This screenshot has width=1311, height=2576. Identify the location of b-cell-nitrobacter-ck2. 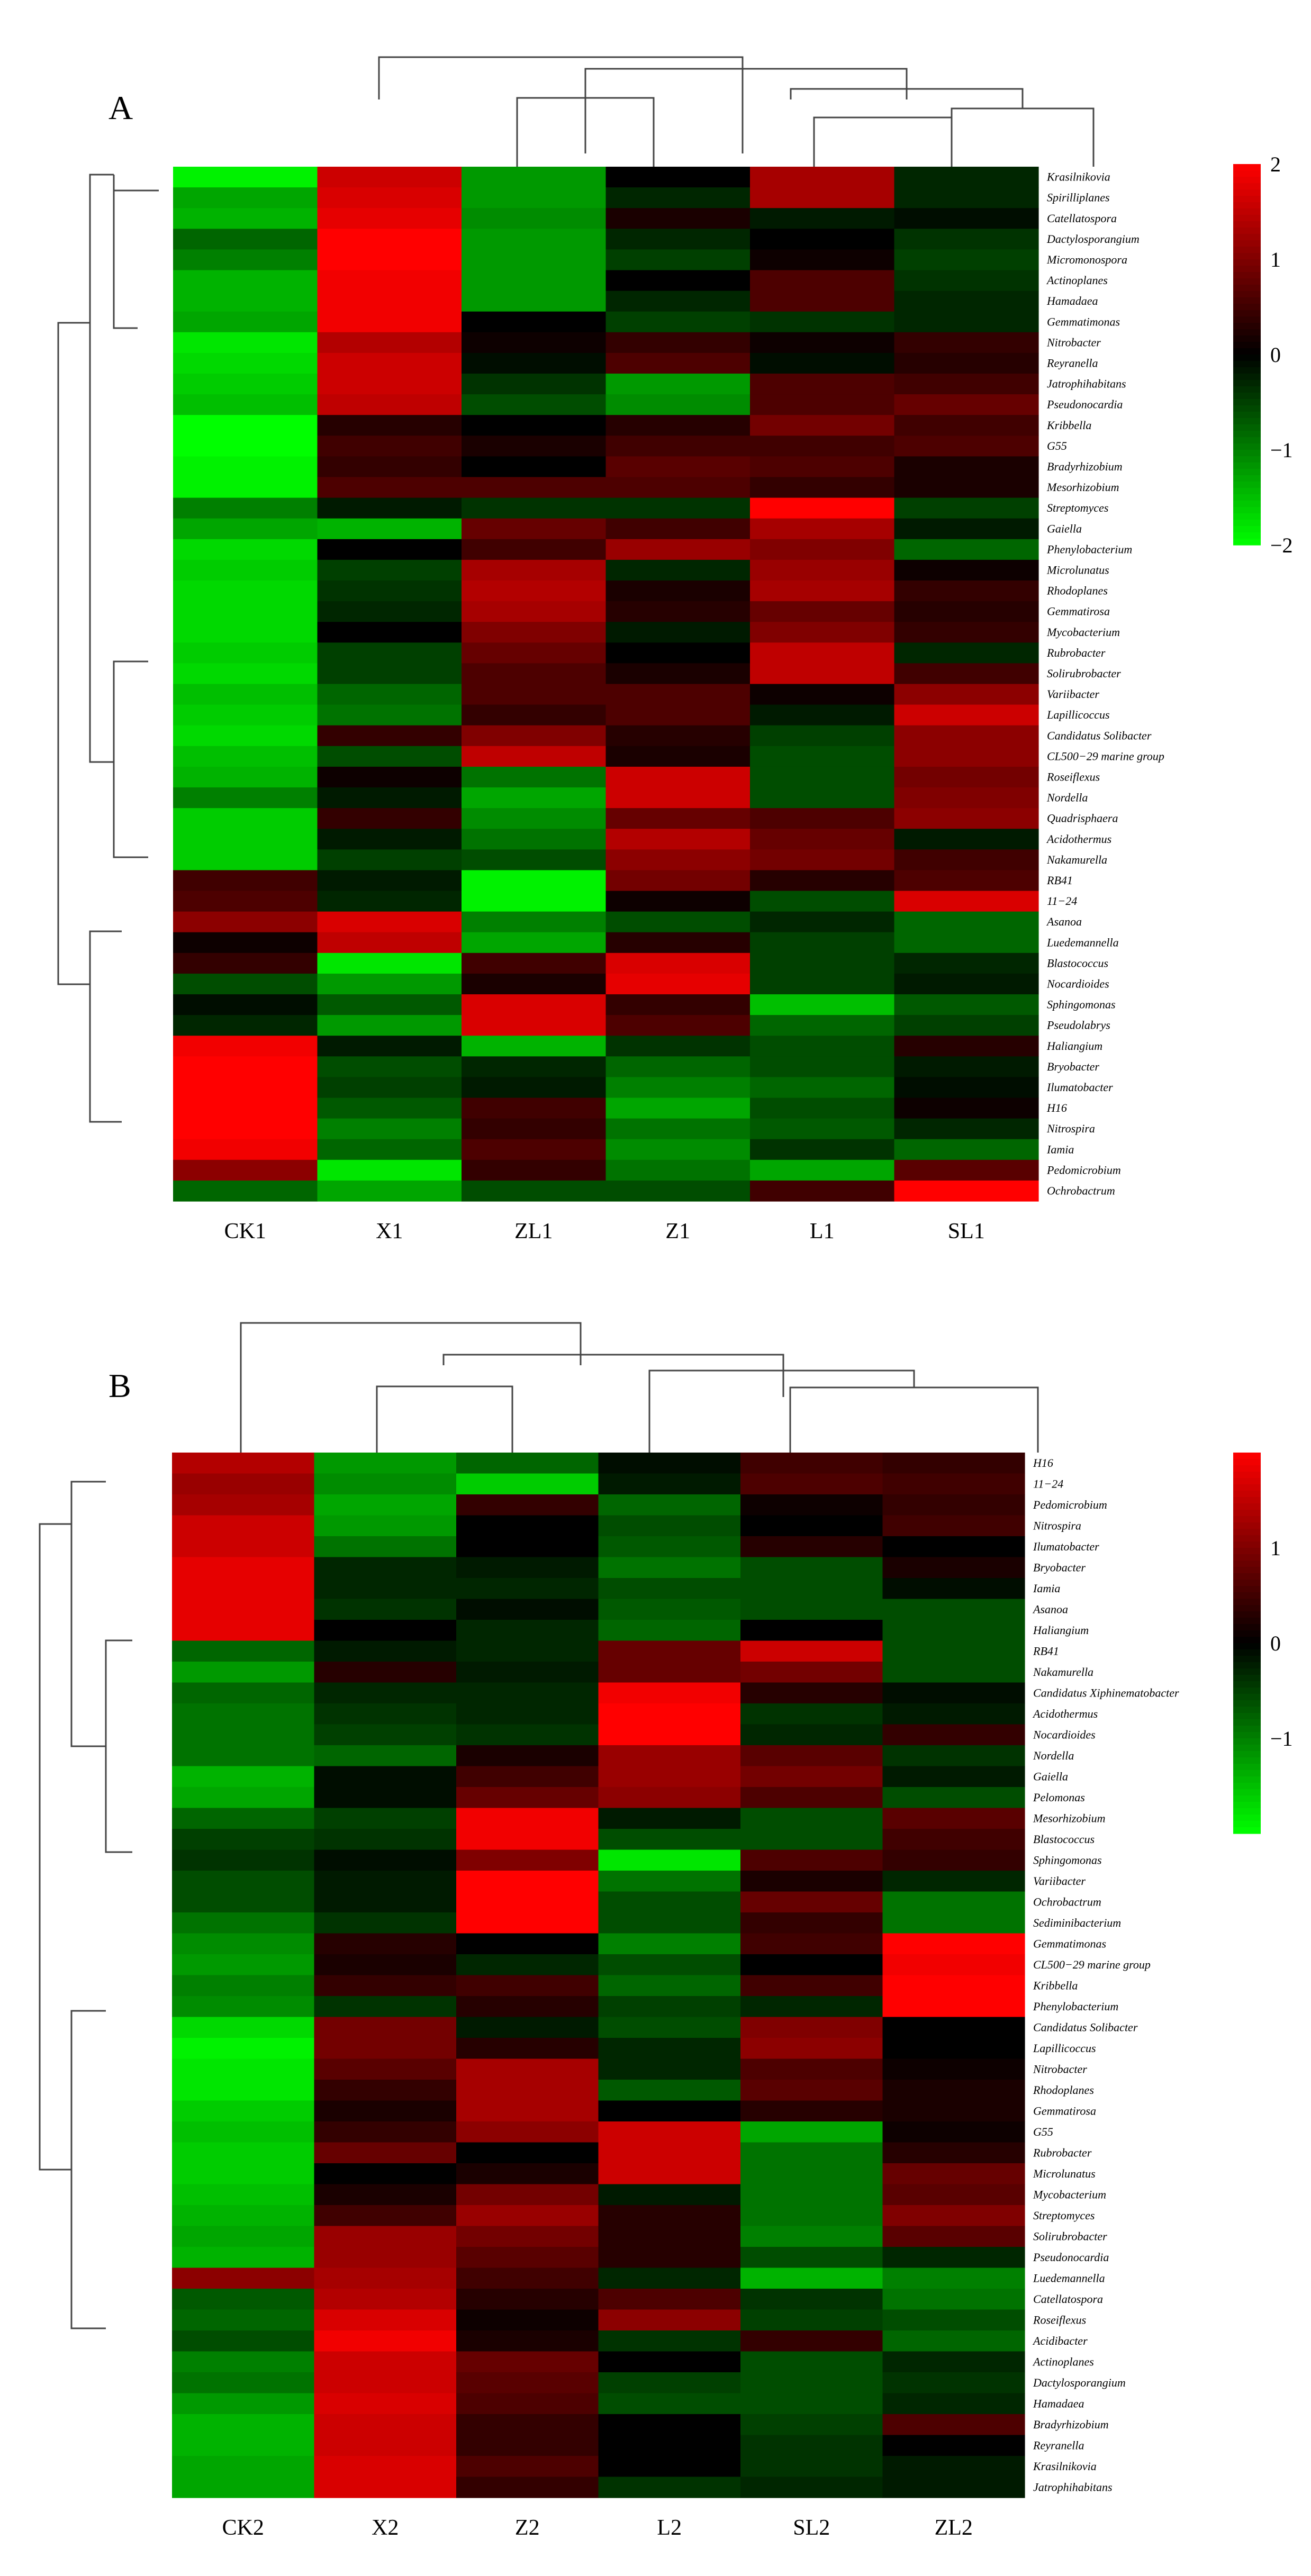
(244, 2069).